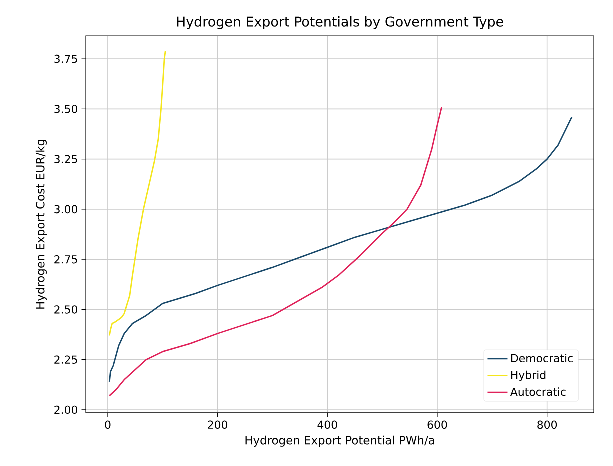 The height and width of the screenshot is (466, 613). Describe the element at coordinates (529, 376) in the screenshot. I see `legend-label: Hybrid` at that location.